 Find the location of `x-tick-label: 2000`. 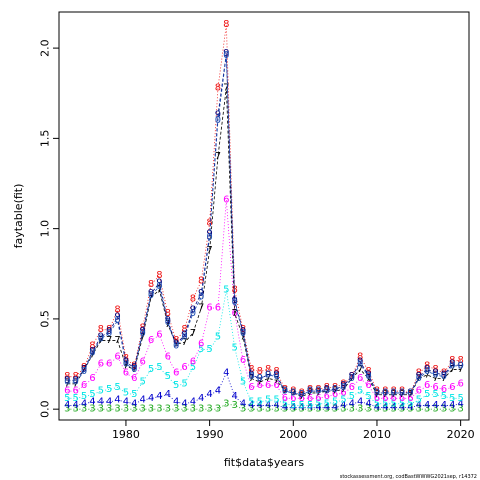

x-tick-label: 2000 is located at coordinates (293, 434).